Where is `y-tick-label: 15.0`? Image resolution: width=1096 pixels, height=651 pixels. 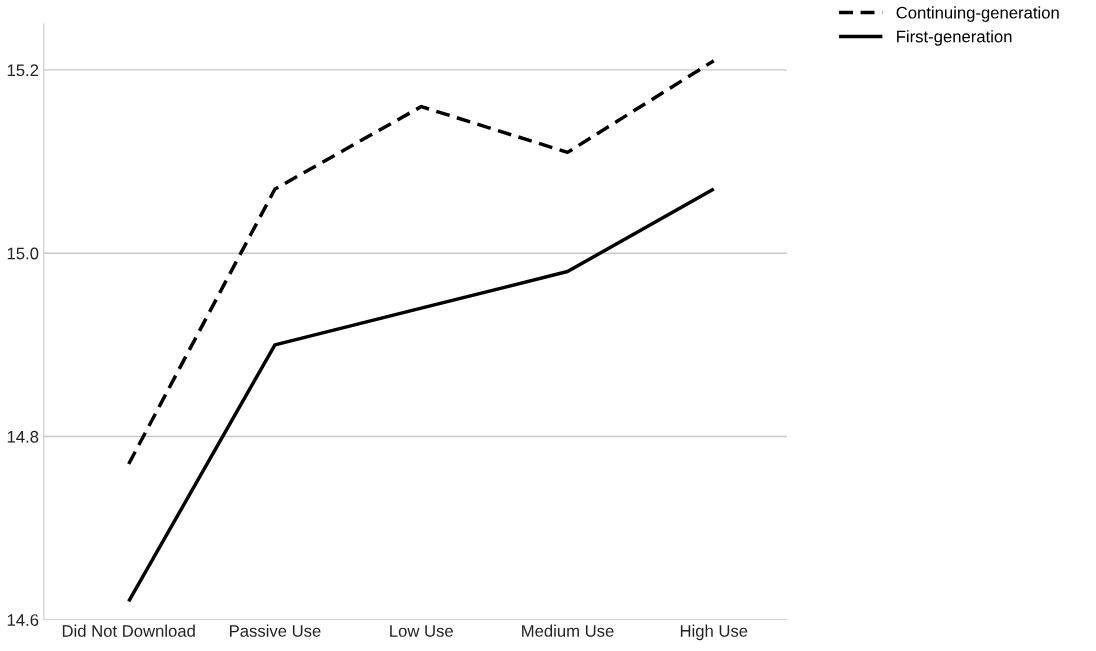
y-tick-label: 15.0 is located at coordinates (23, 253).